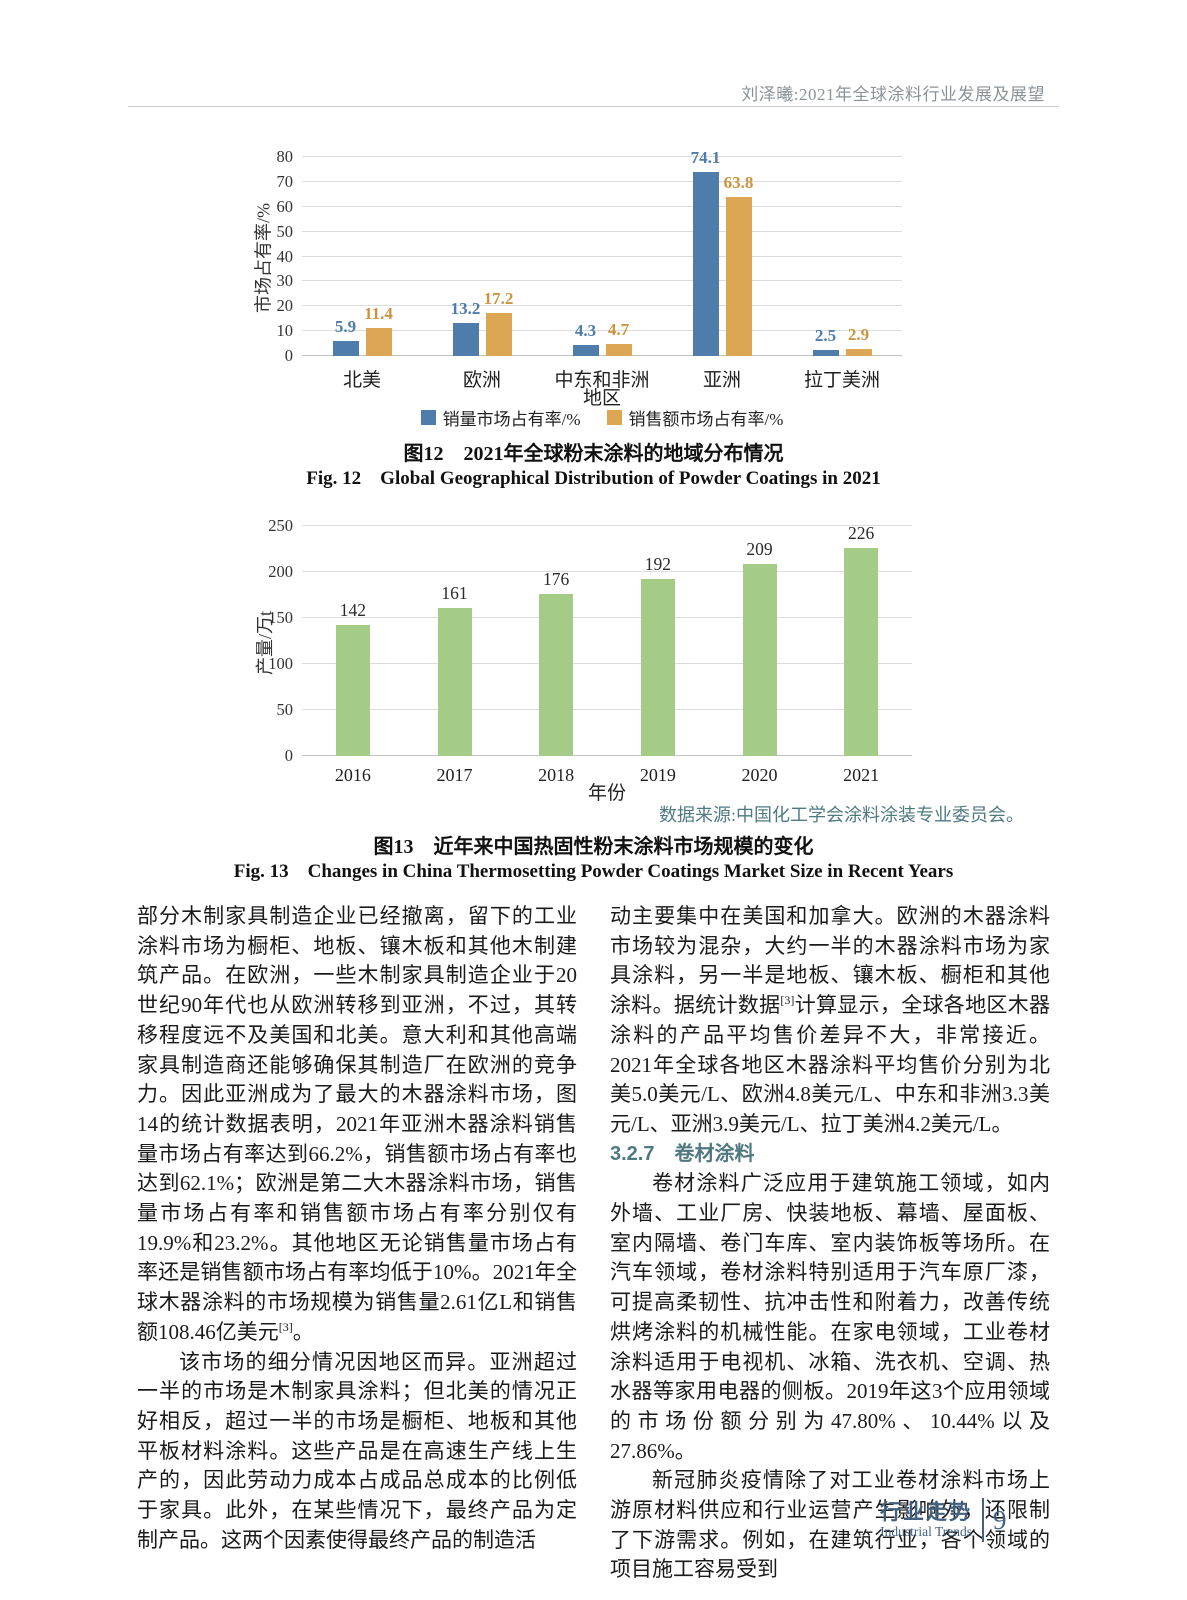  What do you see at coordinates (378, 313) in the screenshot?
I see `bar-value-label: 11.4` at bounding box center [378, 313].